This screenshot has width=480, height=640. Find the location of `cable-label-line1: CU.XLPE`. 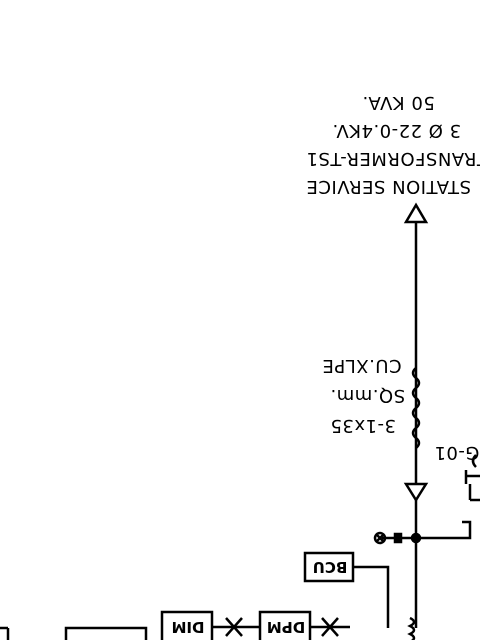

cable-label-line1: CU.XLPE is located at coordinates (362, 365).